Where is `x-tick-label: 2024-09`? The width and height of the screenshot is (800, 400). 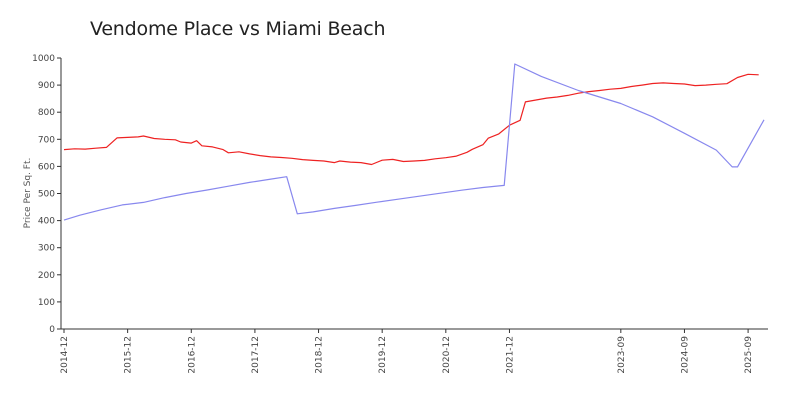 x-tick-label: 2024-09 is located at coordinates (685, 355).